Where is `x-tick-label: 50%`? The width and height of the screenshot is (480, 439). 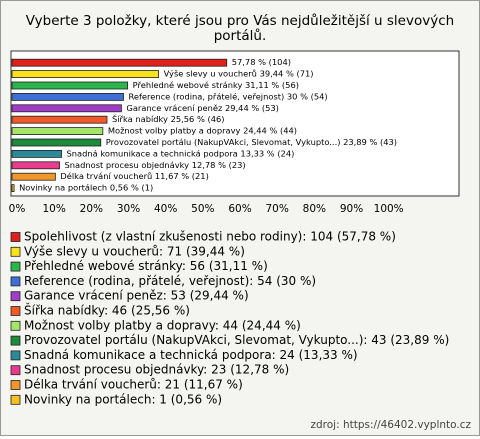 x-tick-label: 50% is located at coordinates (202, 209).